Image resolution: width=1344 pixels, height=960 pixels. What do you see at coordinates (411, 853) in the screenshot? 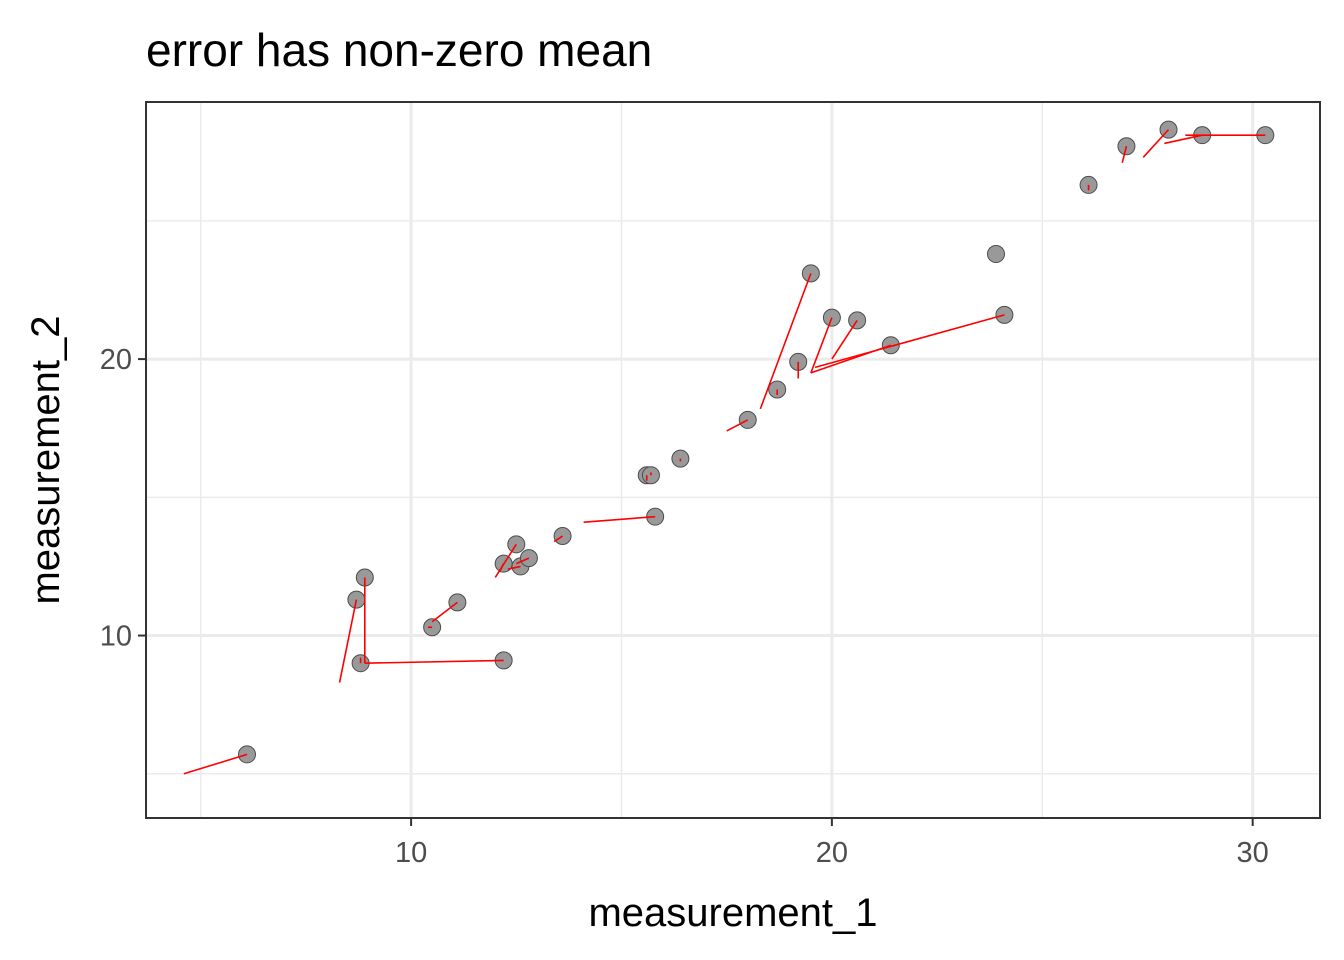
I see `x-tick-label: 10` at bounding box center [411, 853].